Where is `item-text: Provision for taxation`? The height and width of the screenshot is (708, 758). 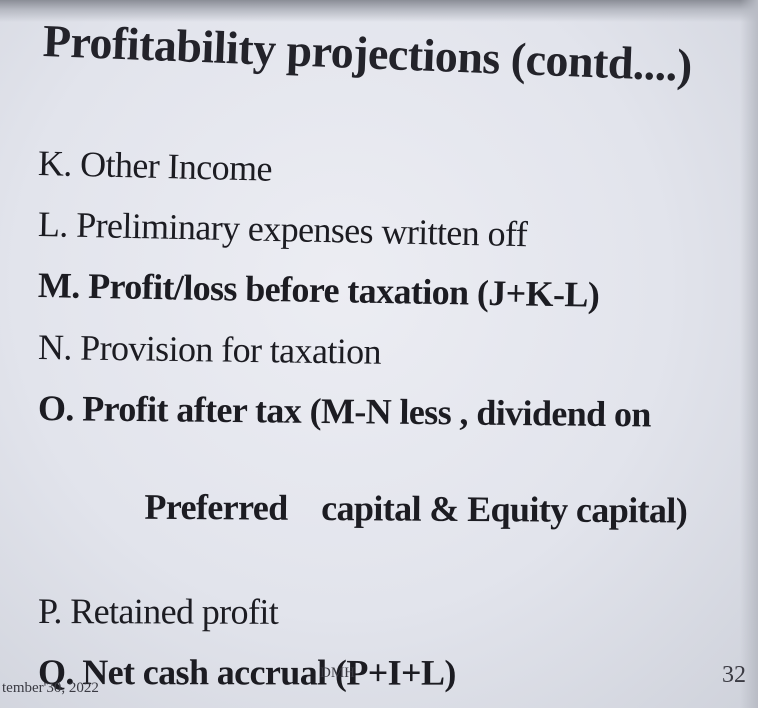
item-text: Provision for taxation is located at coordinates (230, 349).